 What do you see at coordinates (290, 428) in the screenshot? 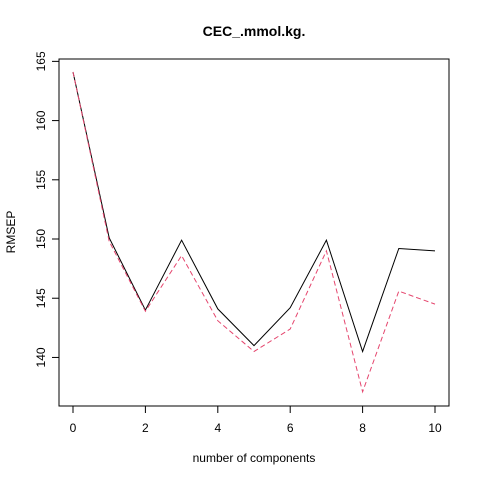
I see `x-tick-label: 6` at bounding box center [290, 428].